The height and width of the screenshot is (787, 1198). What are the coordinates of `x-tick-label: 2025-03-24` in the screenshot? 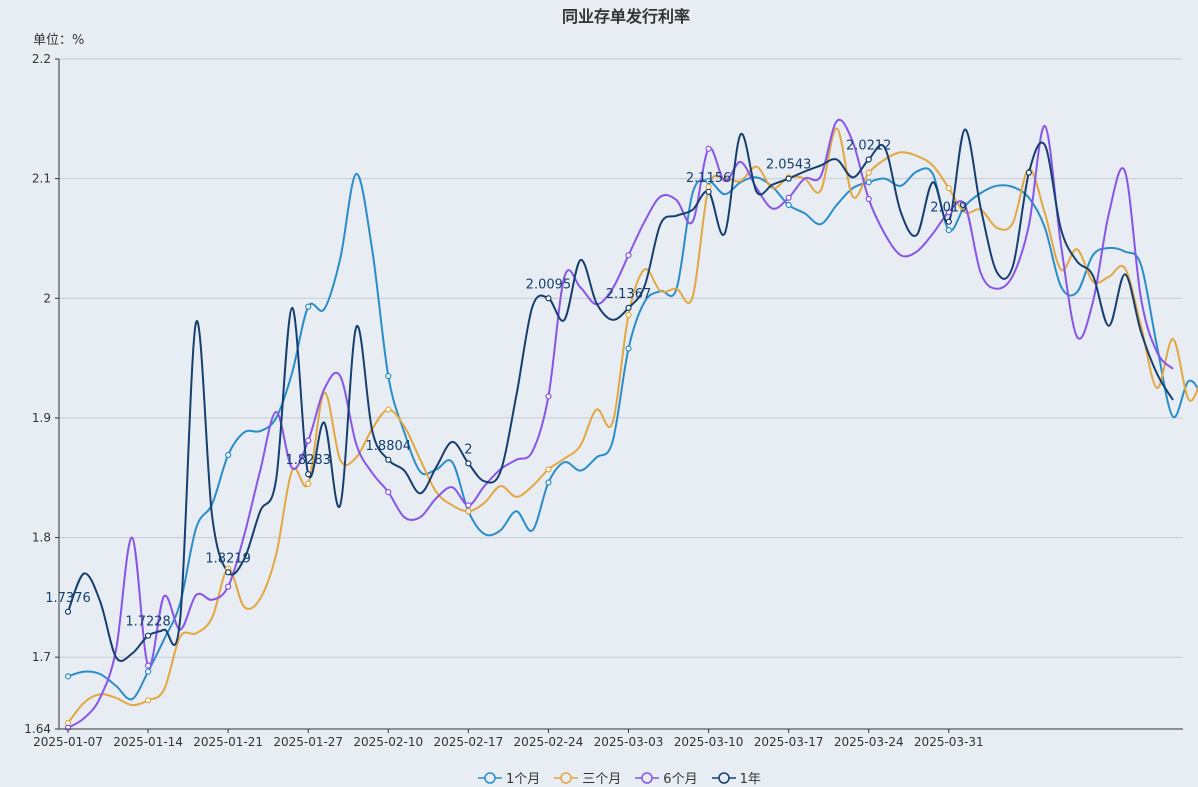 It's located at (869, 742).